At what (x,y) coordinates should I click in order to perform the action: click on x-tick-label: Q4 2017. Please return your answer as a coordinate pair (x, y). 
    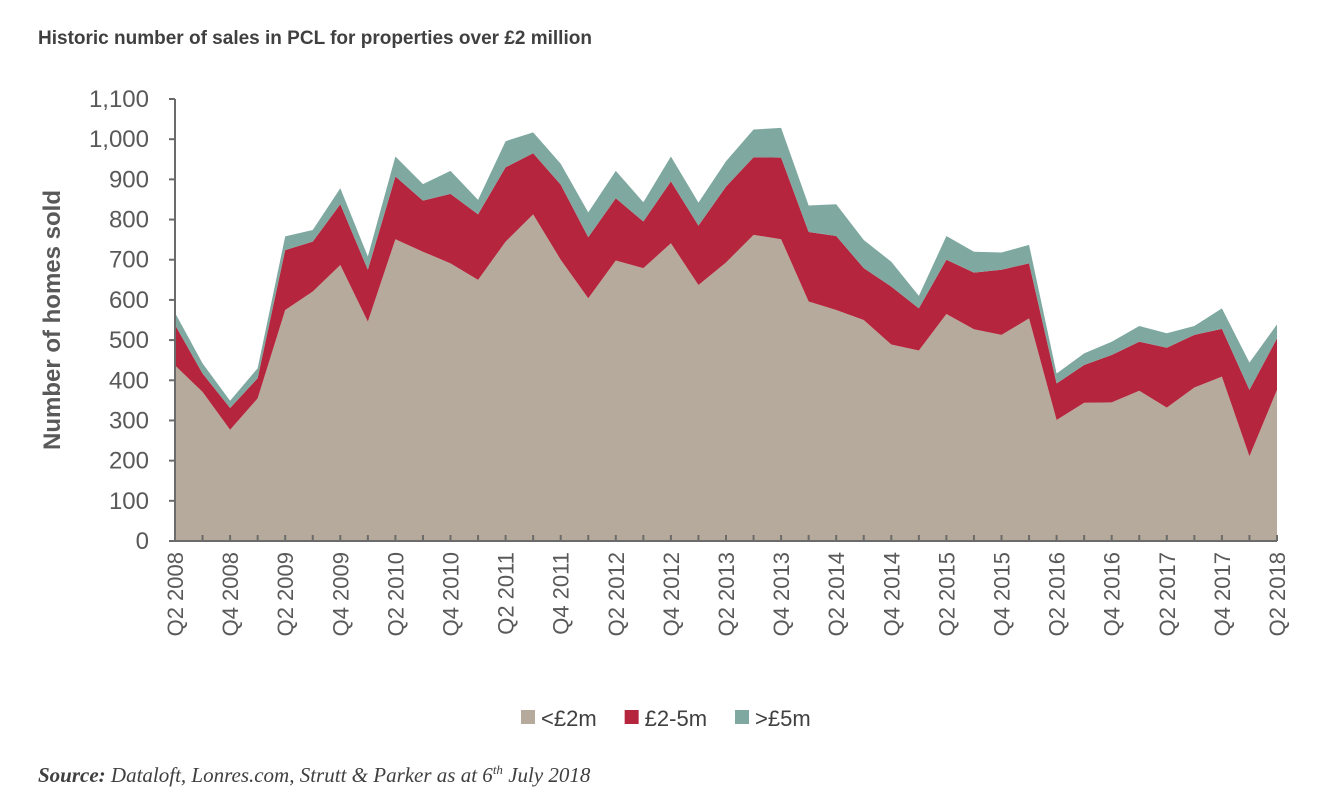
    Looking at the image, I should click on (1222, 594).